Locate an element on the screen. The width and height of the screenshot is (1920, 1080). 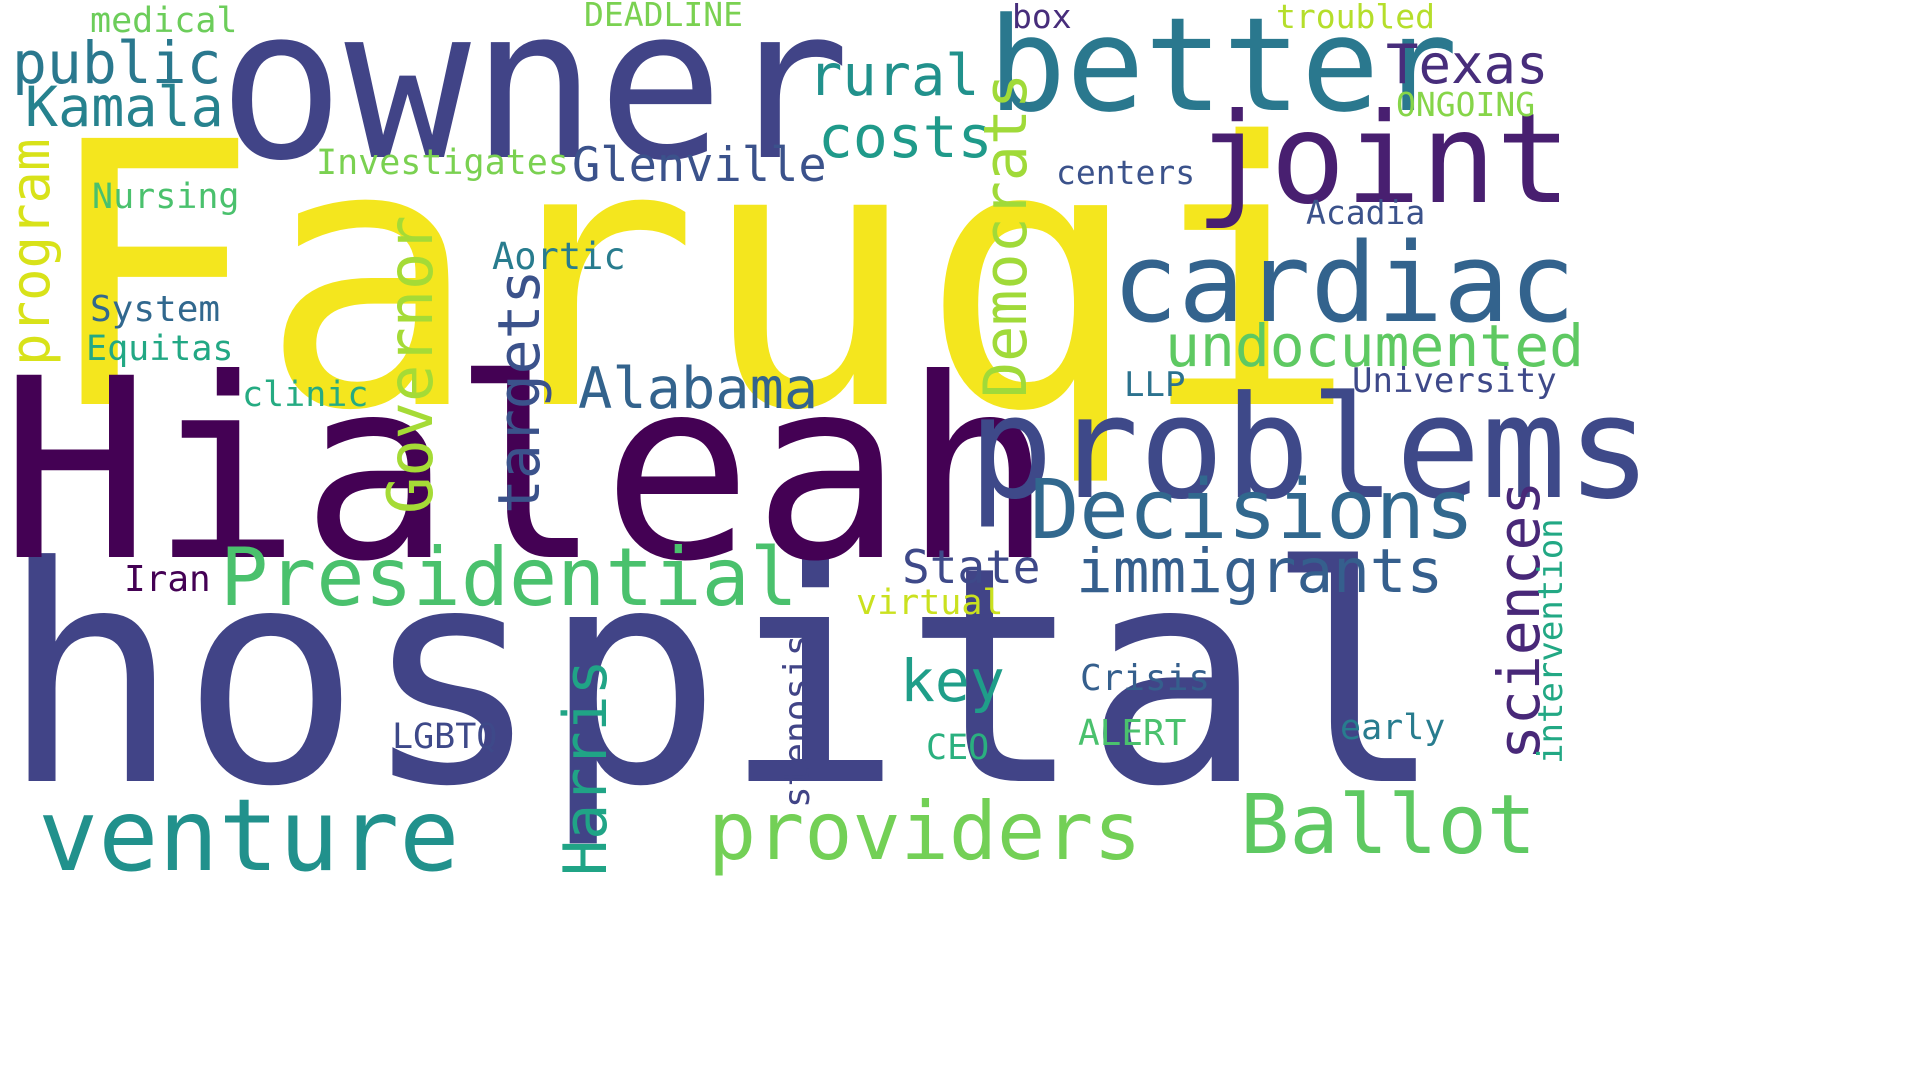
word-state: State is located at coordinates (971, 567).